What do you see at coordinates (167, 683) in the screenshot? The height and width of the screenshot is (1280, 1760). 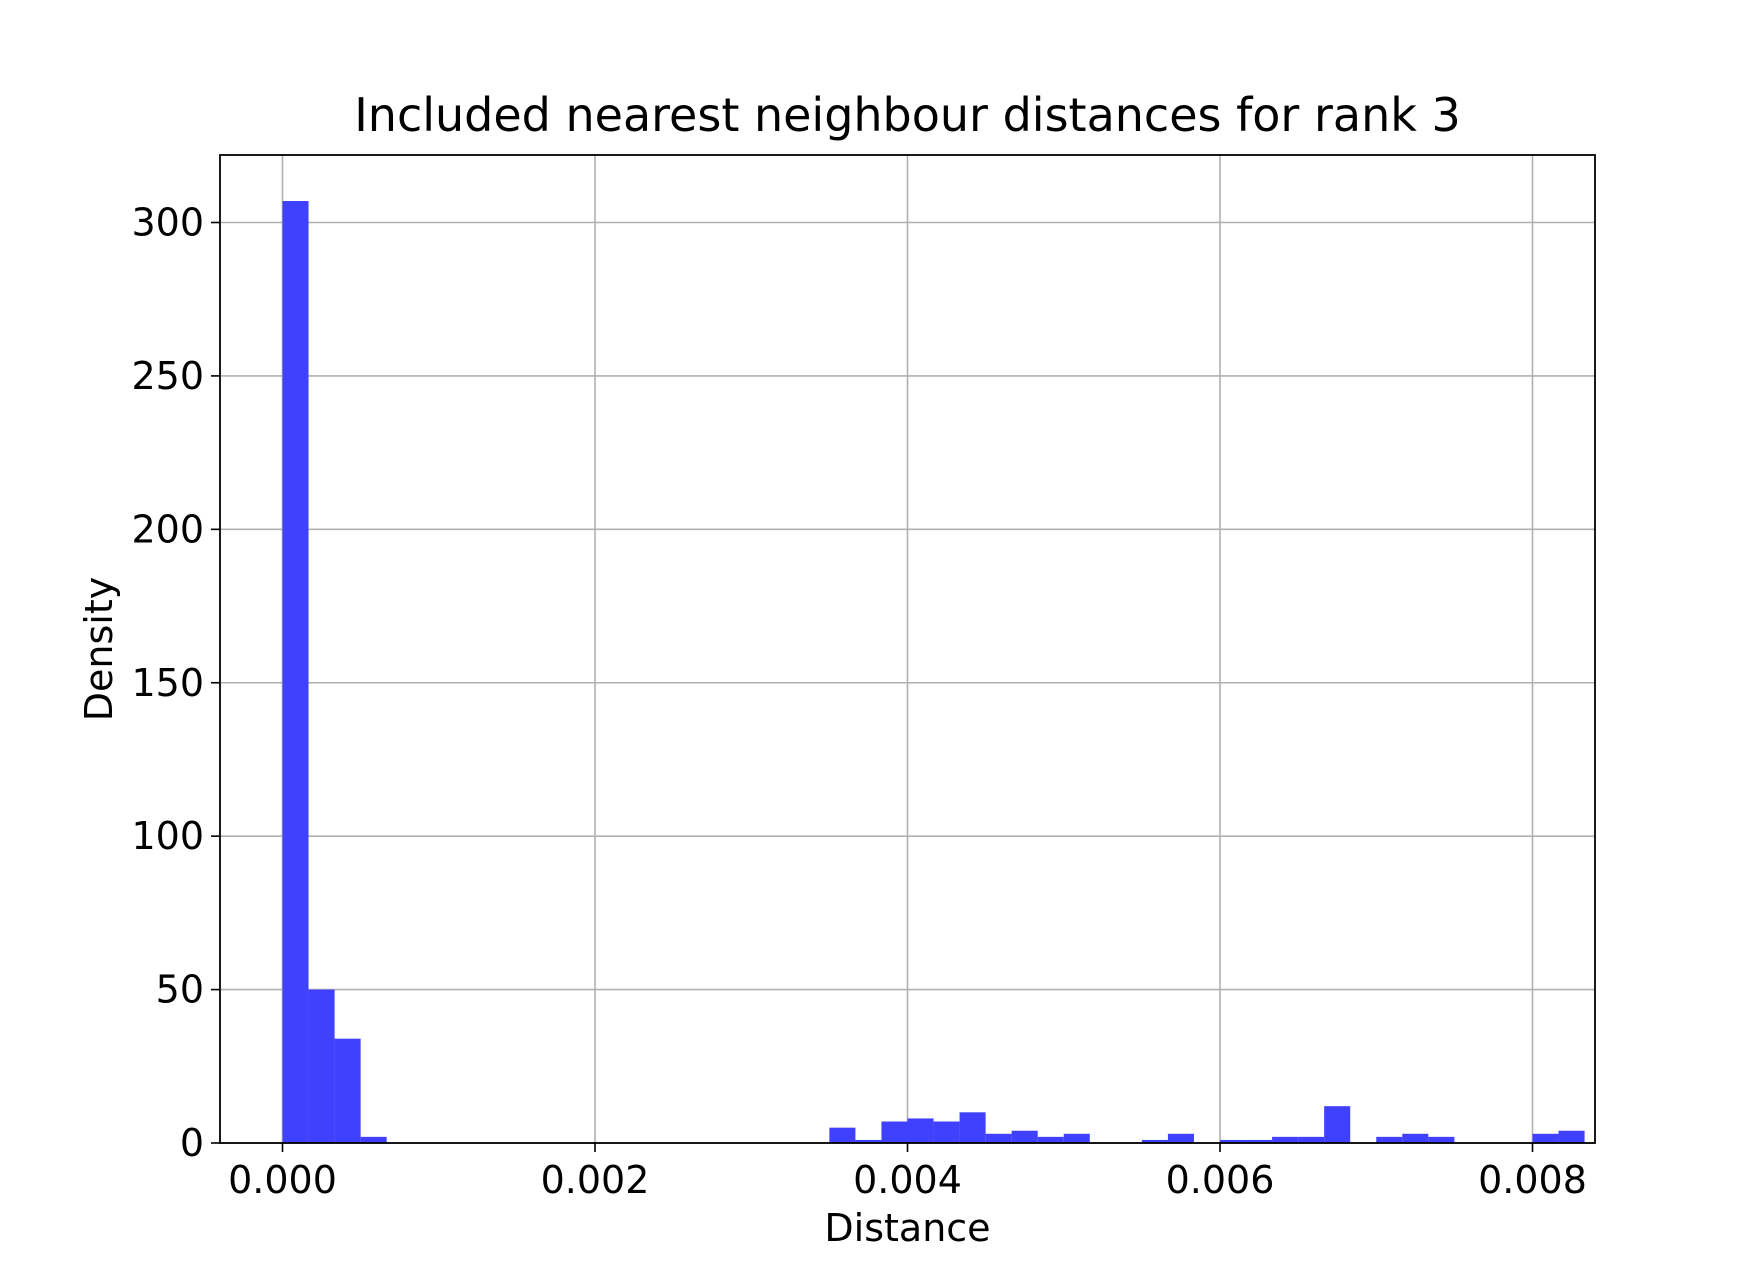 I see `y-tick-label-3: 150` at bounding box center [167, 683].